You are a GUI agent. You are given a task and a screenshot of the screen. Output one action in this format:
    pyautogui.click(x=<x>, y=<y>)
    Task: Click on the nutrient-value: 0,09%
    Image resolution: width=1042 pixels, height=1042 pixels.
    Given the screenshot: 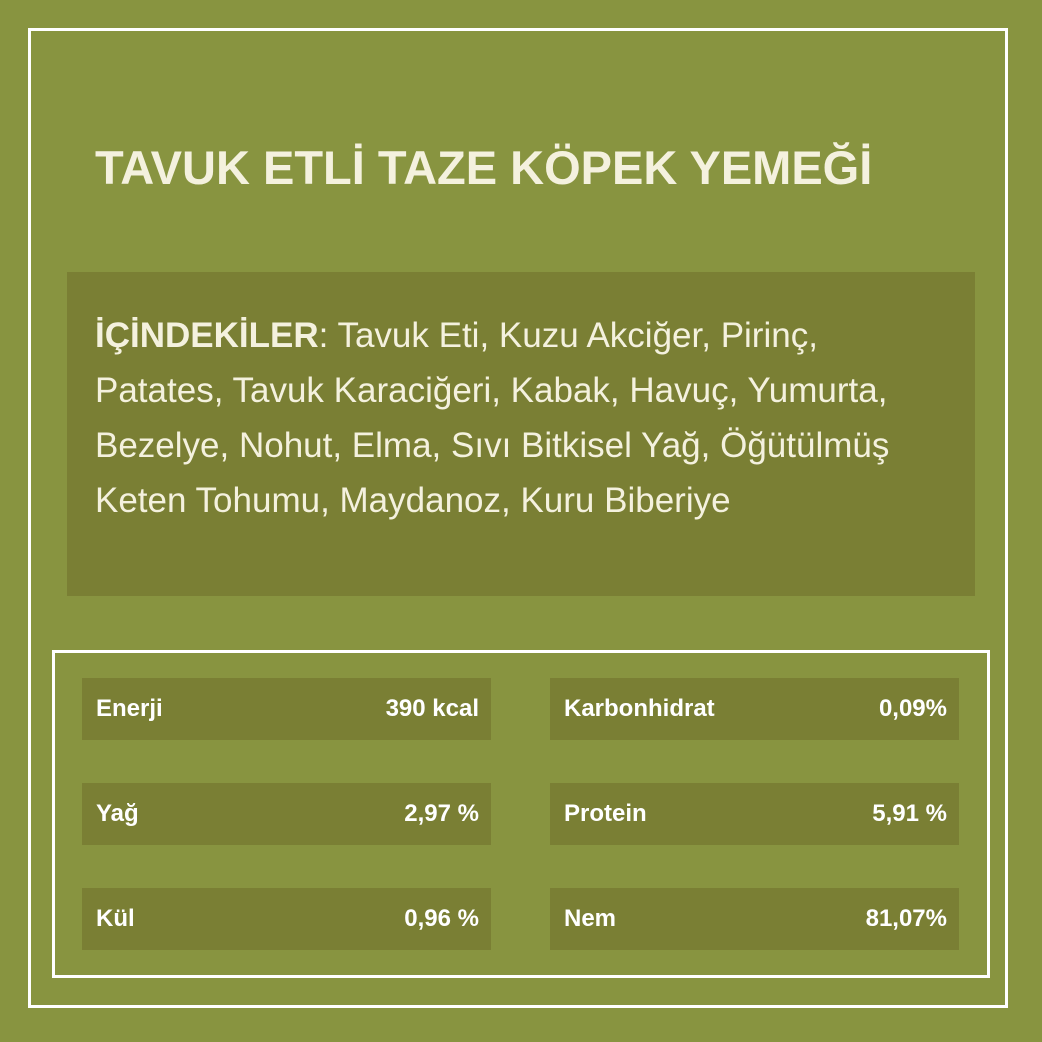 What is the action you would take?
    pyautogui.click(x=912, y=708)
    